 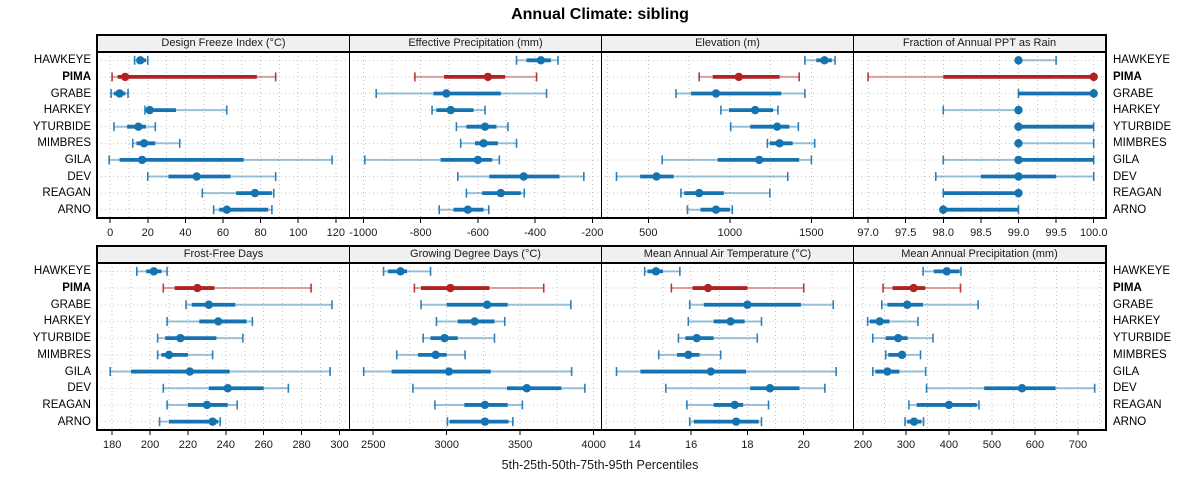 What do you see at coordinates (980, 233) in the screenshot?
I see `svg-text: 98.5` at bounding box center [980, 233].